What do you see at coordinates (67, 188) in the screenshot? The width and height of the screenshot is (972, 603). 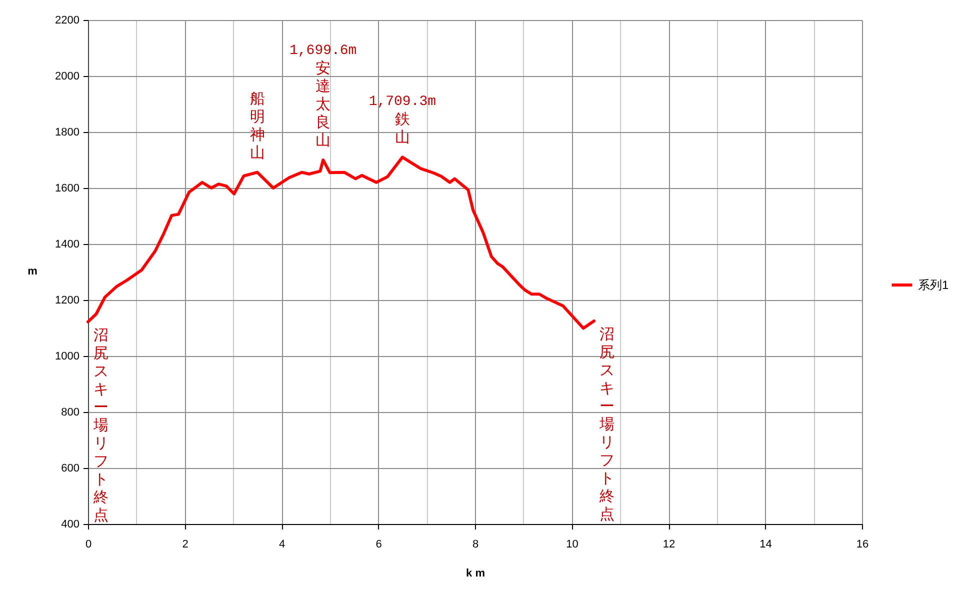 I see `y-tick-label: 1600` at bounding box center [67, 188].